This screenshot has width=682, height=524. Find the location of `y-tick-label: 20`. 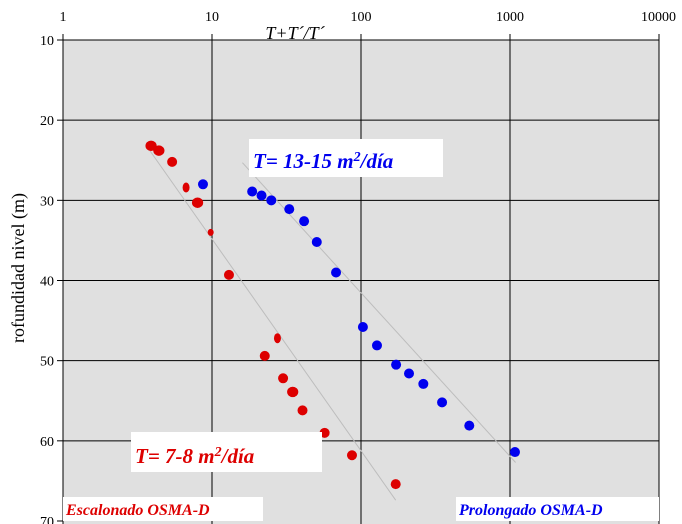

y-tick-label: 20 is located at coordinates (47, 121).